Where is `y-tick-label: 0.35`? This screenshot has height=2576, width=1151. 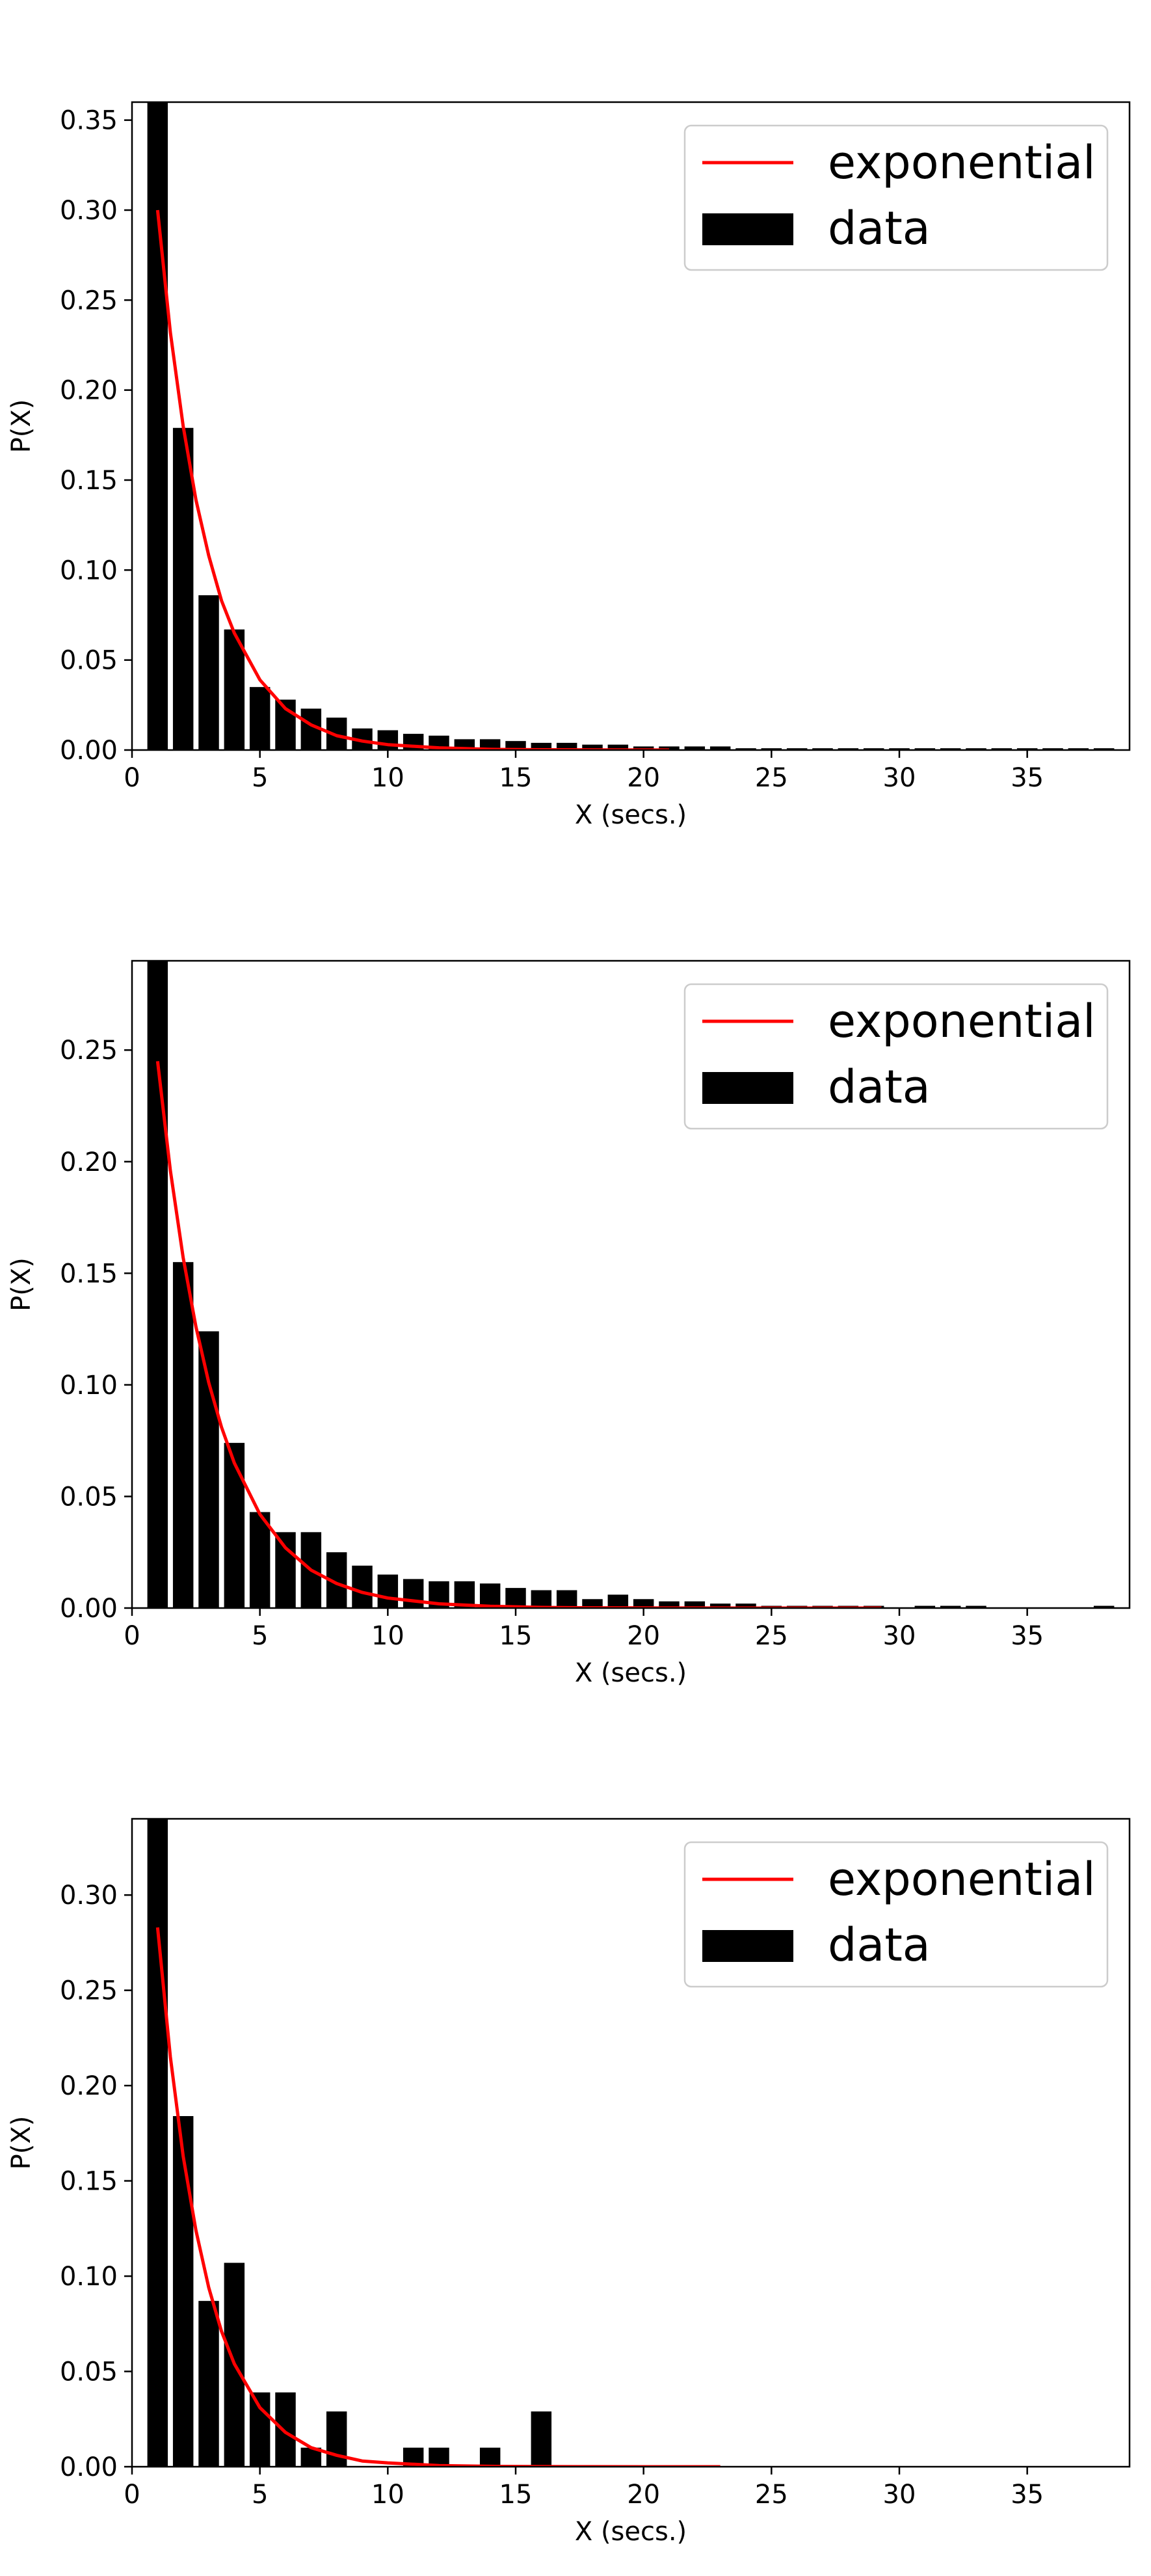
y-tick-label: 0.35 is located at coordinates (89, 121).